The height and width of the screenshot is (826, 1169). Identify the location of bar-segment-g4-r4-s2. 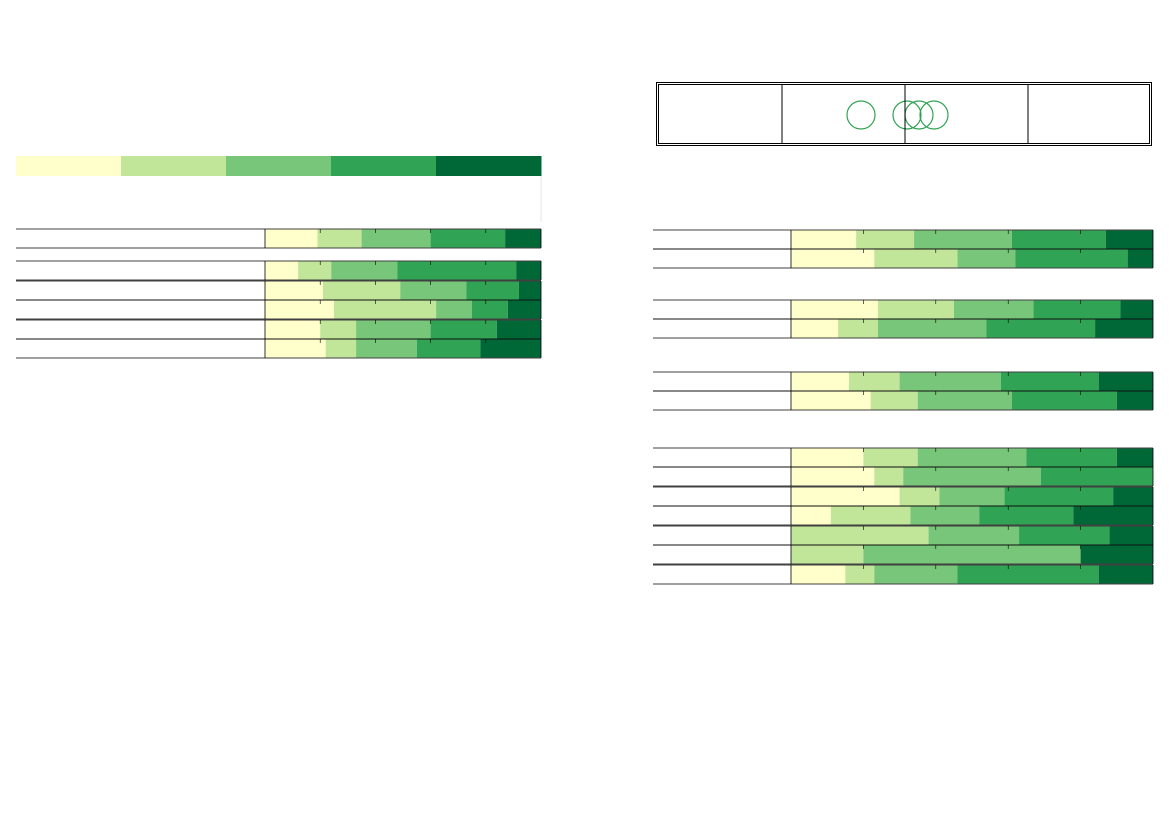
(870, 515).